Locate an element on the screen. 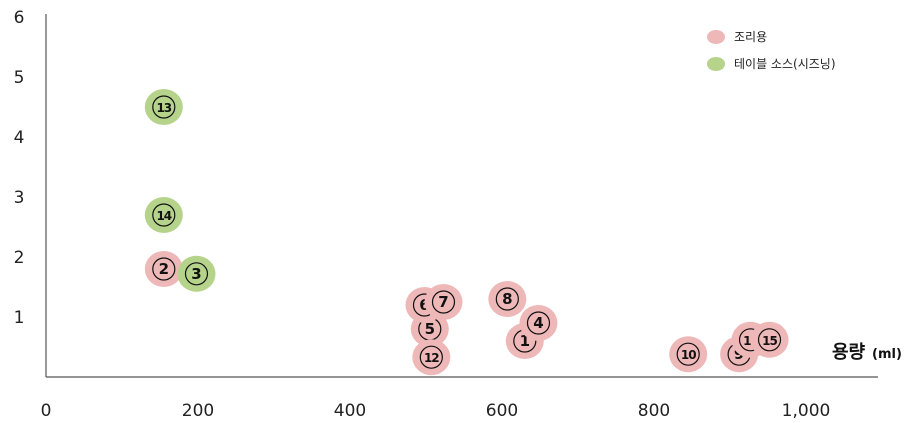  data-point-label: 4 is located at coordinates (538, 323).